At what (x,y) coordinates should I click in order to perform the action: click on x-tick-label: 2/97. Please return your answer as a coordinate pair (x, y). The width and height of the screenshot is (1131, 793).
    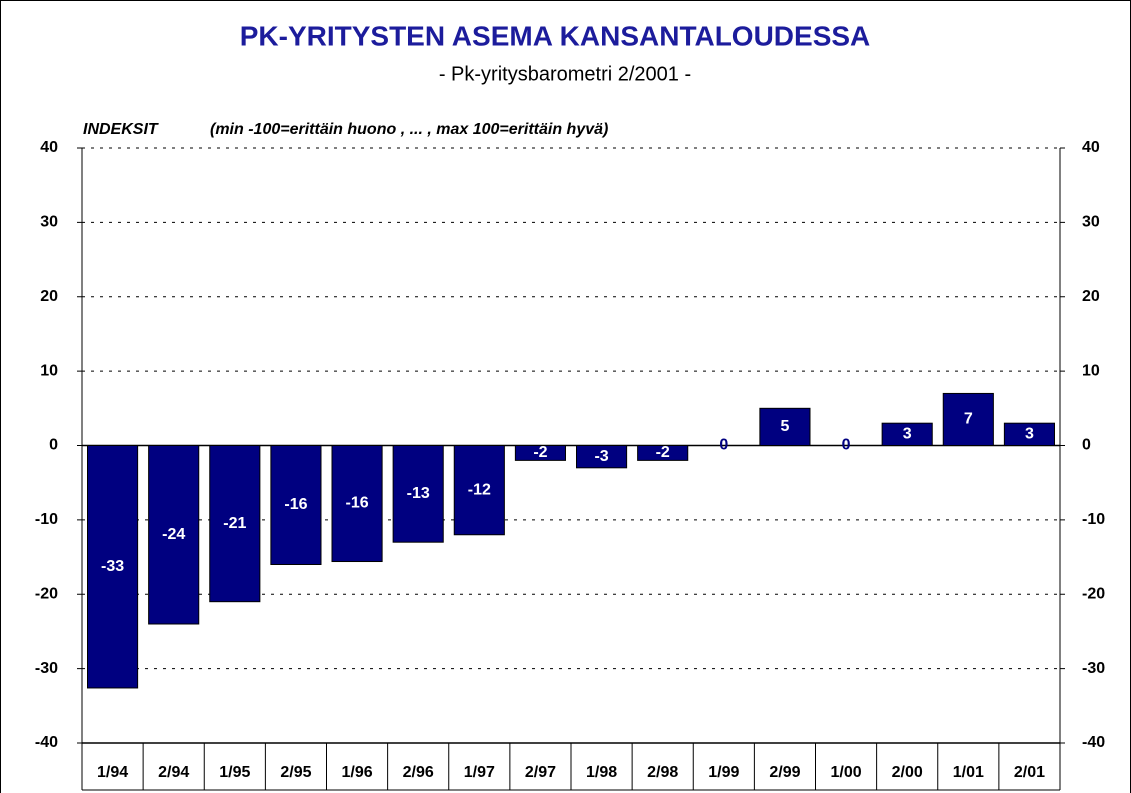
    Looking at the image, I should click on (540, 772).